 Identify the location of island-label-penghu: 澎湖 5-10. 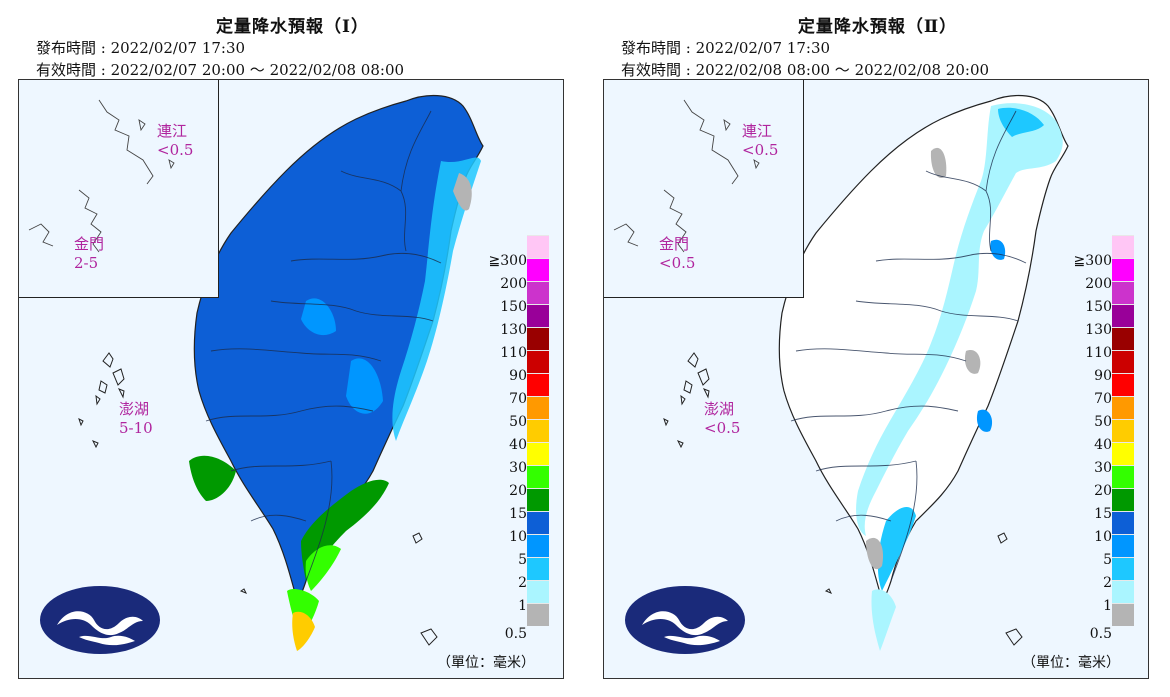
(136, 418).